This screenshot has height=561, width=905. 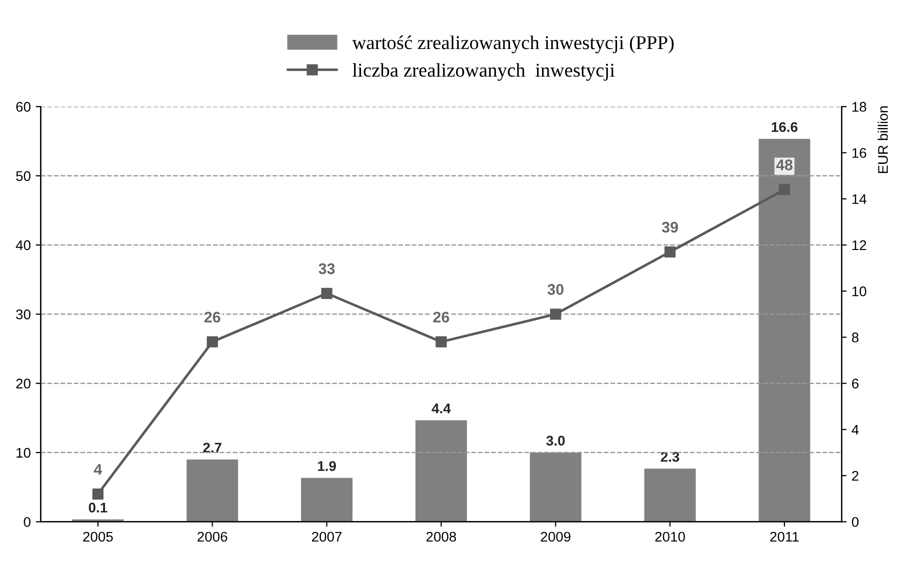 What do you see at coordinates (883, 140) in the screenshot?
I see `y2-axis-title: EUR billion` at bounding box center [883, 140].